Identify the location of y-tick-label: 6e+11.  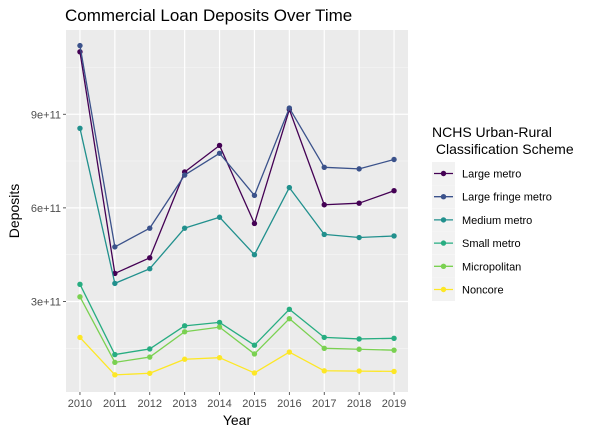
(46, 209).